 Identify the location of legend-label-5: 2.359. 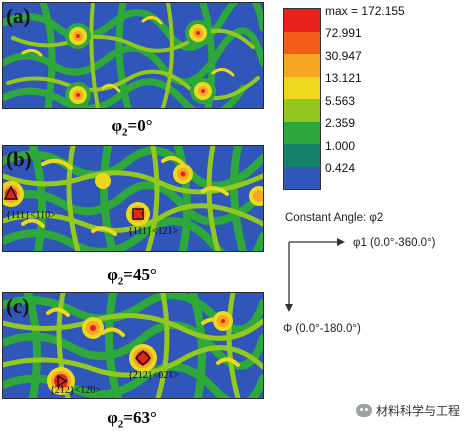
(340, 123).